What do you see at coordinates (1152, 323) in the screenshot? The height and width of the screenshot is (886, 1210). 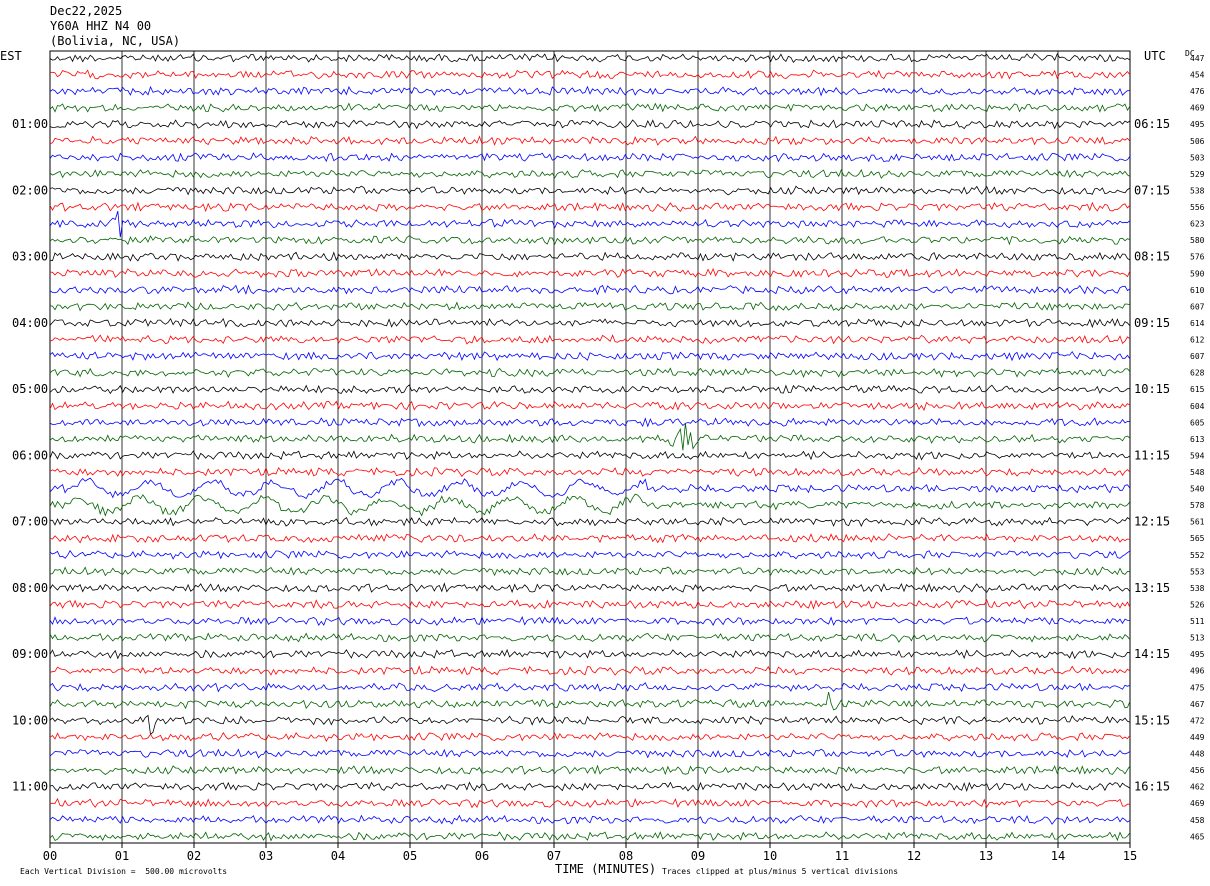 I see `right-hour-label: 09:15` at bounding box center [1152, 323].